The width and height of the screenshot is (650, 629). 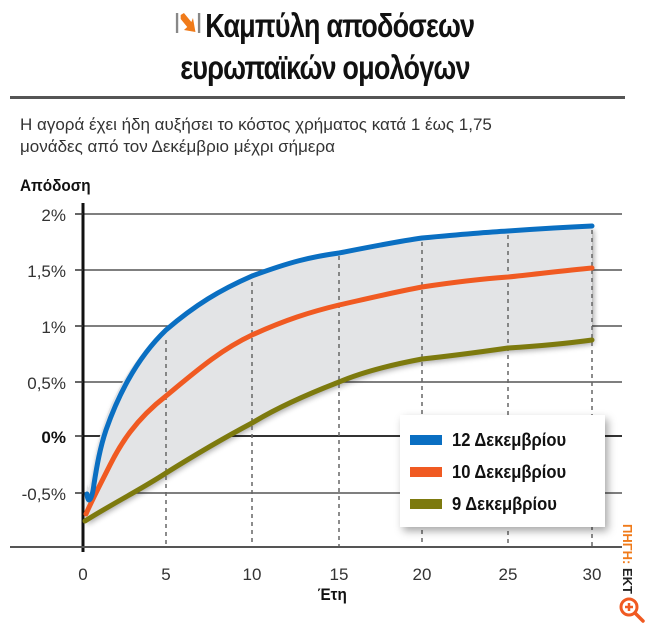 I want to click on source-name: ΕΚΤ, so click(x=627, y=580).